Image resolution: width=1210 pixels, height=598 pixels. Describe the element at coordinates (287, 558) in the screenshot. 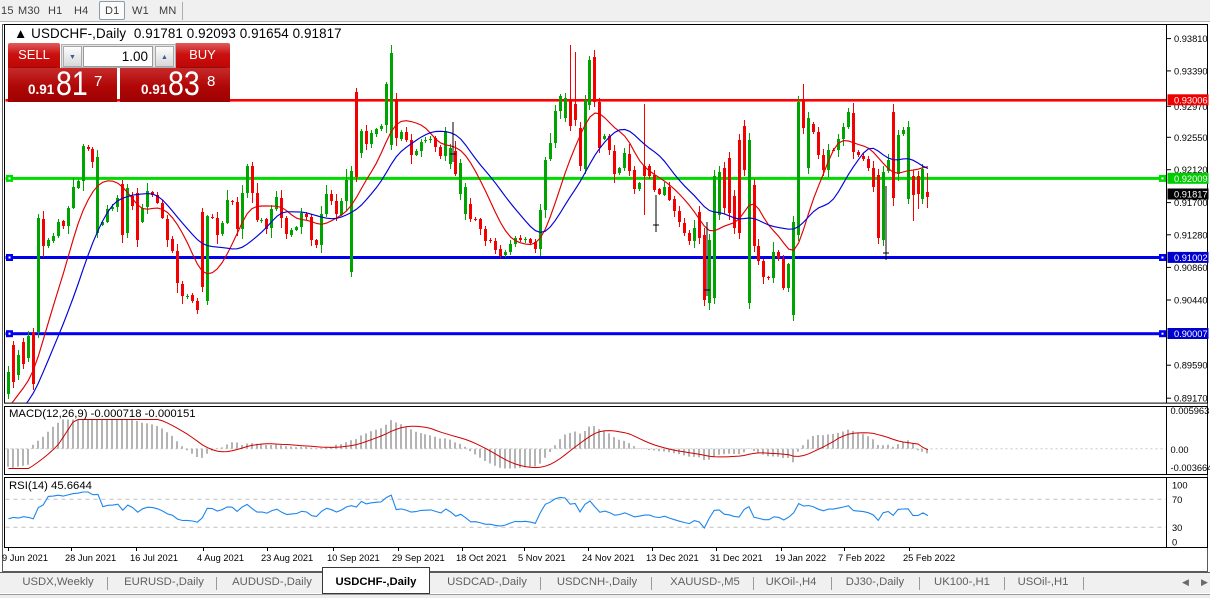

I see `svg-text: 23 Aug 2021` at that location.